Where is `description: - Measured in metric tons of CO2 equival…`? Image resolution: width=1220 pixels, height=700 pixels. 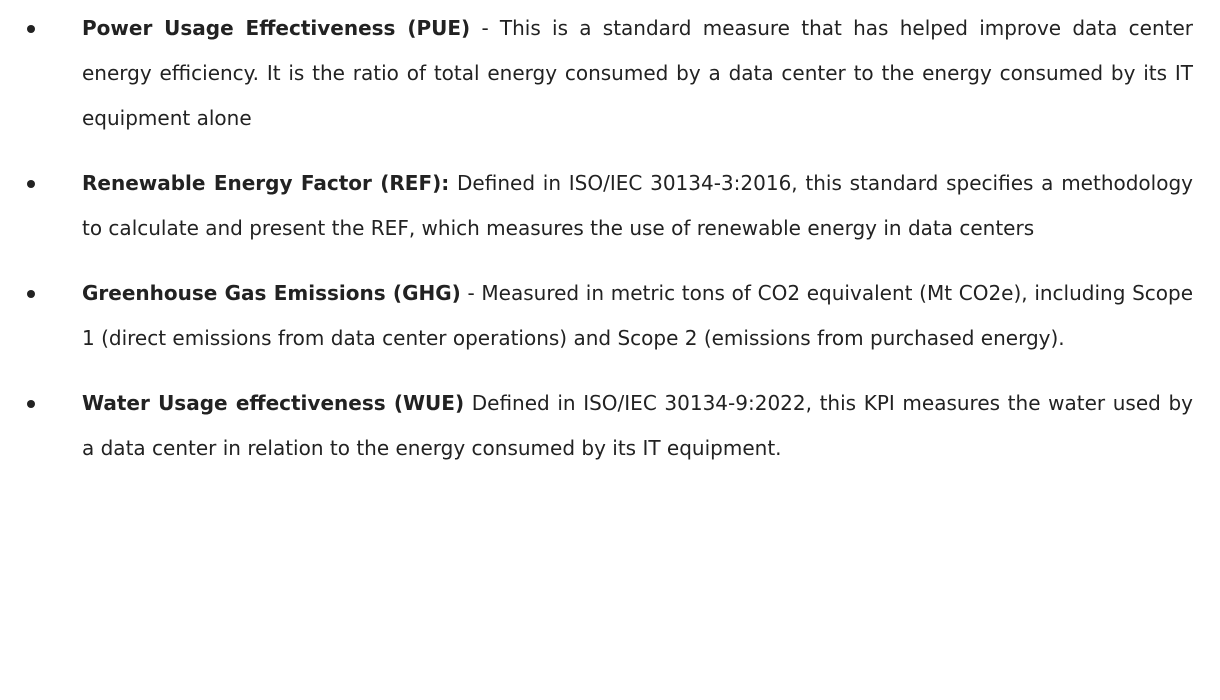 description: - Measured in metric tons of CO2 equival… is located at coordinates (638, 315).